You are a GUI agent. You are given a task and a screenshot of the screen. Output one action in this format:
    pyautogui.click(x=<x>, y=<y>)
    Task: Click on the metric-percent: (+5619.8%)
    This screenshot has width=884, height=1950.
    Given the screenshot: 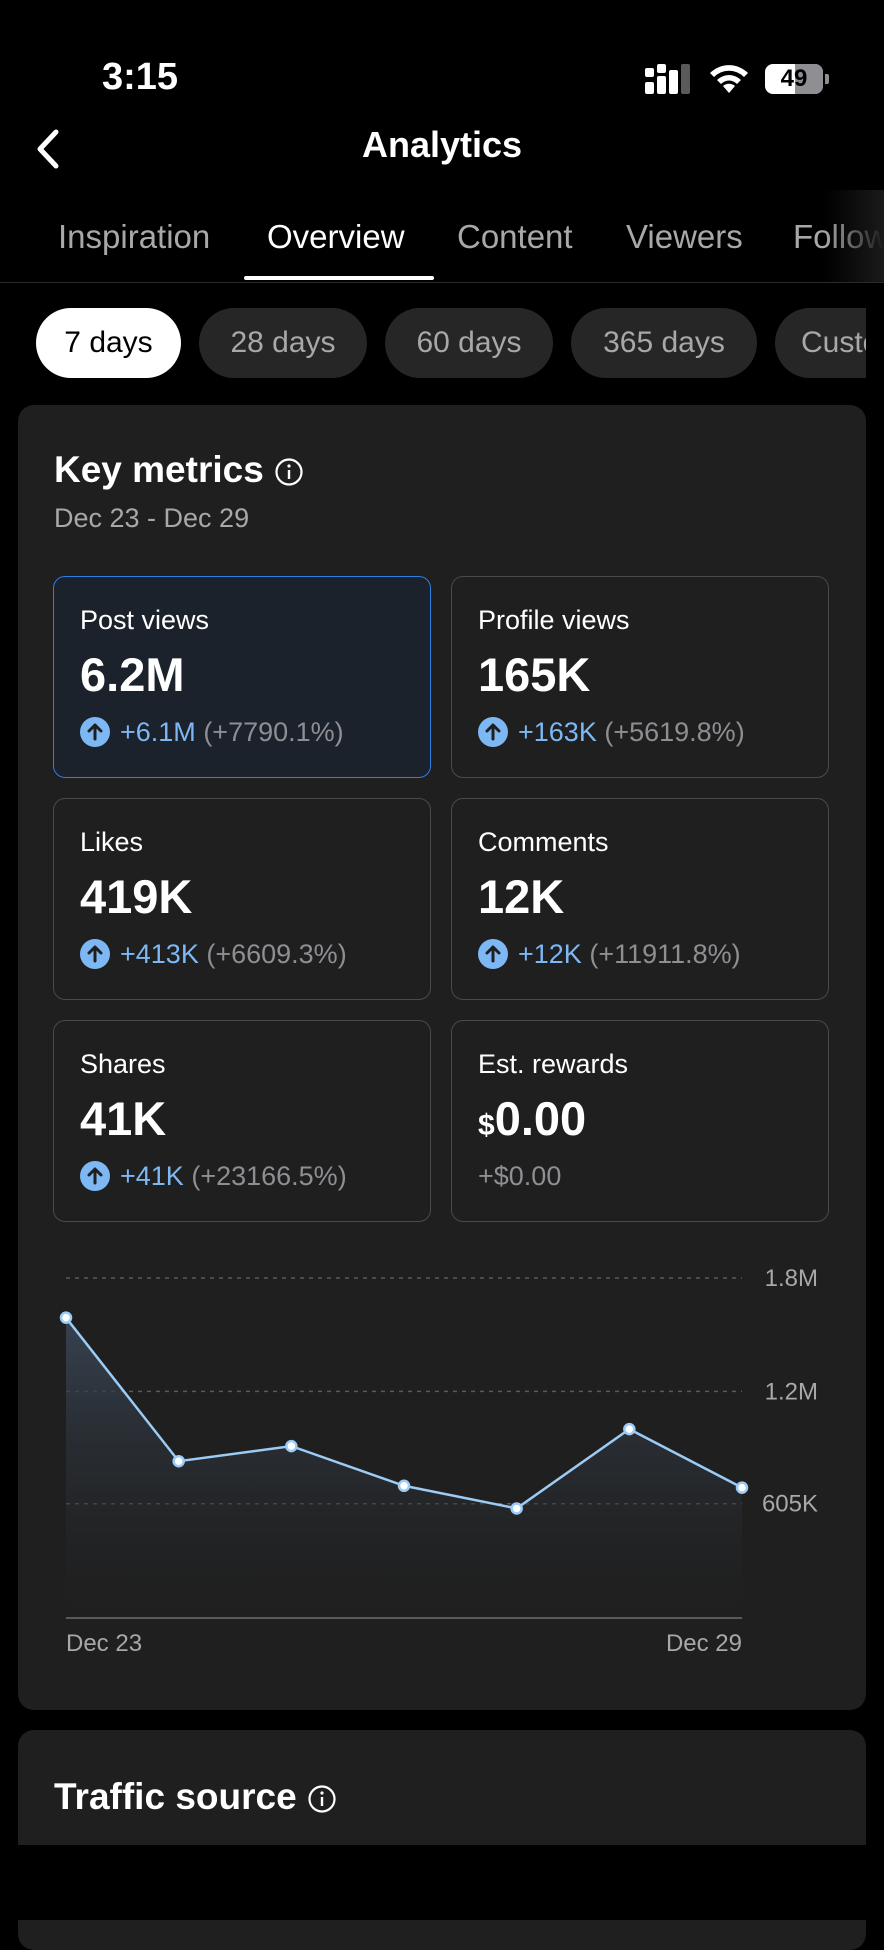 What is the action you would take?
    pyautogui.click(x=674, y=732)
    